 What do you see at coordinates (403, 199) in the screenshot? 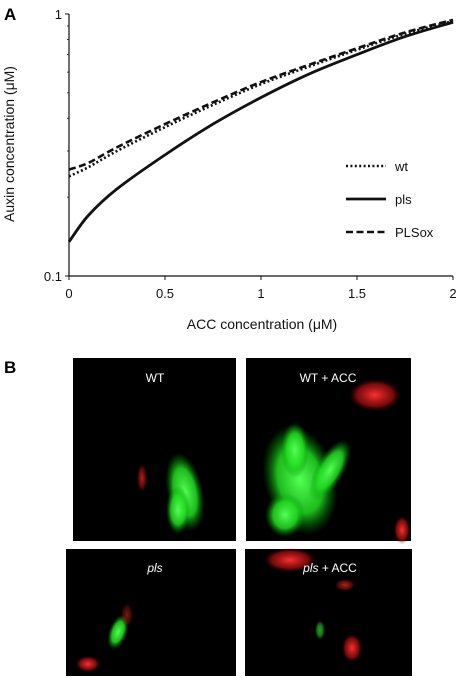
I see `legend-label-pls: pls` at bounding box center [403, 199].